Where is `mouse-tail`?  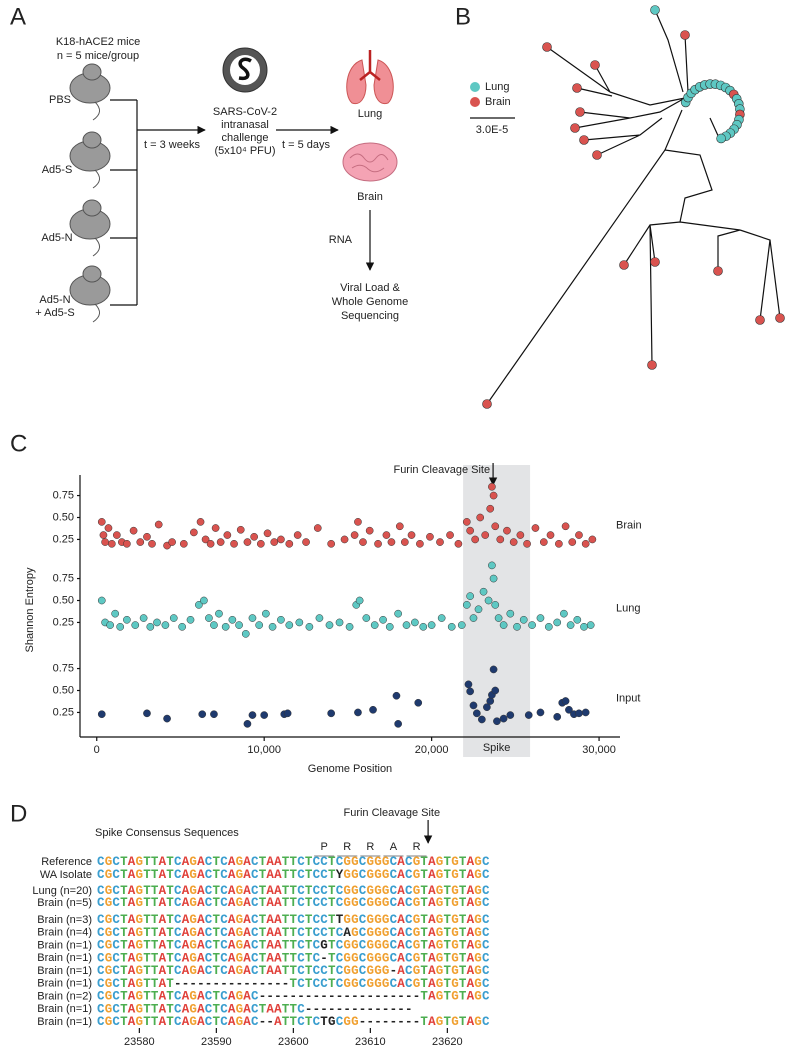 mouse-tail is located at coordinates (96, 247).